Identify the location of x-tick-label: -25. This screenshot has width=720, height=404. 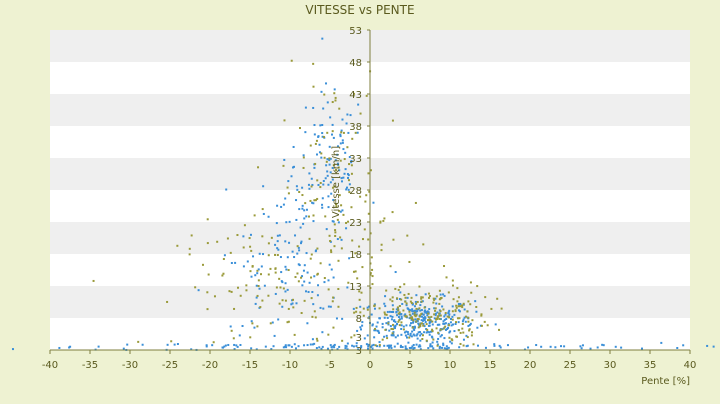
(170, 365).